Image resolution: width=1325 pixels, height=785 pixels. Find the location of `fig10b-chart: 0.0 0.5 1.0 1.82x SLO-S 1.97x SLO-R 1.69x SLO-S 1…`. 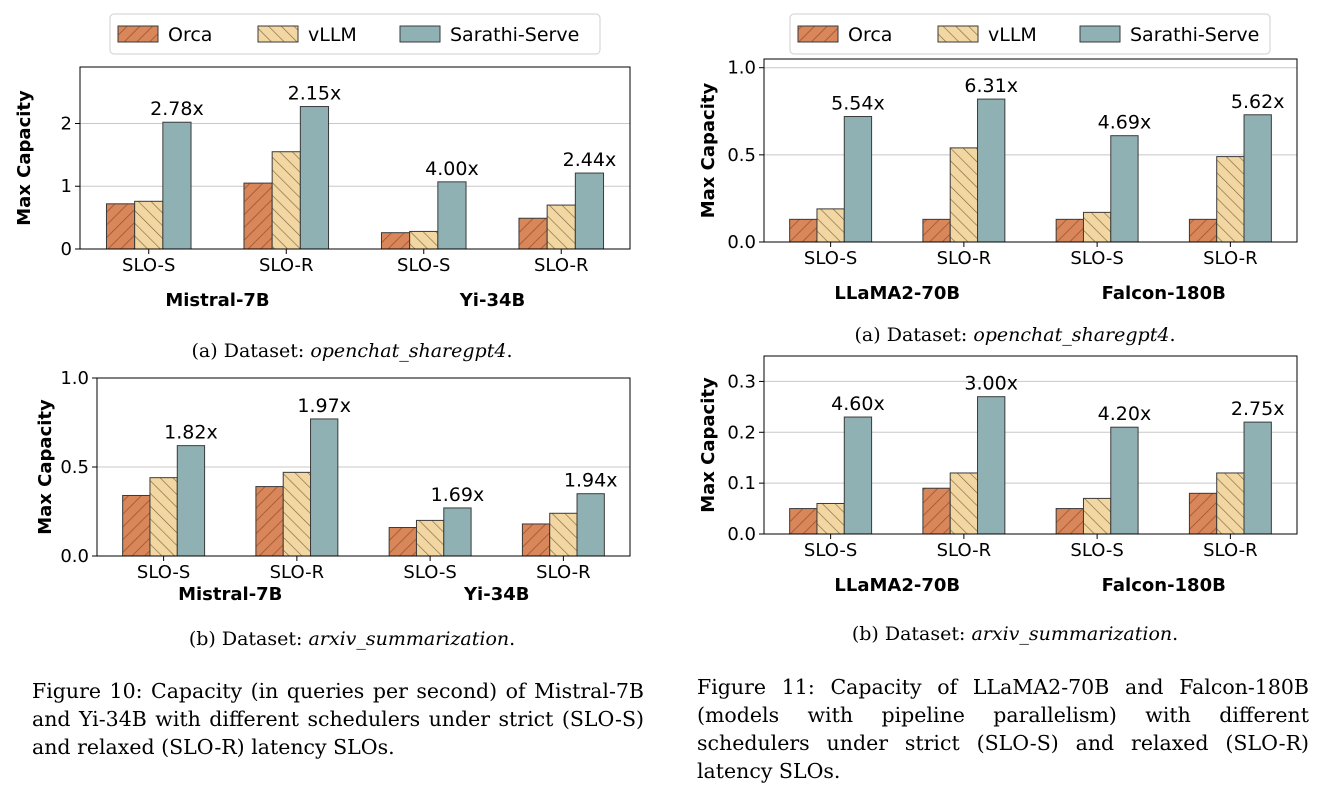

fig10b-chart: 0.0 0.5 1.0 1.82x SLO-S 1.97x SLO-R 1.69x SLO-S 1… is located at coordinates (333, 486).